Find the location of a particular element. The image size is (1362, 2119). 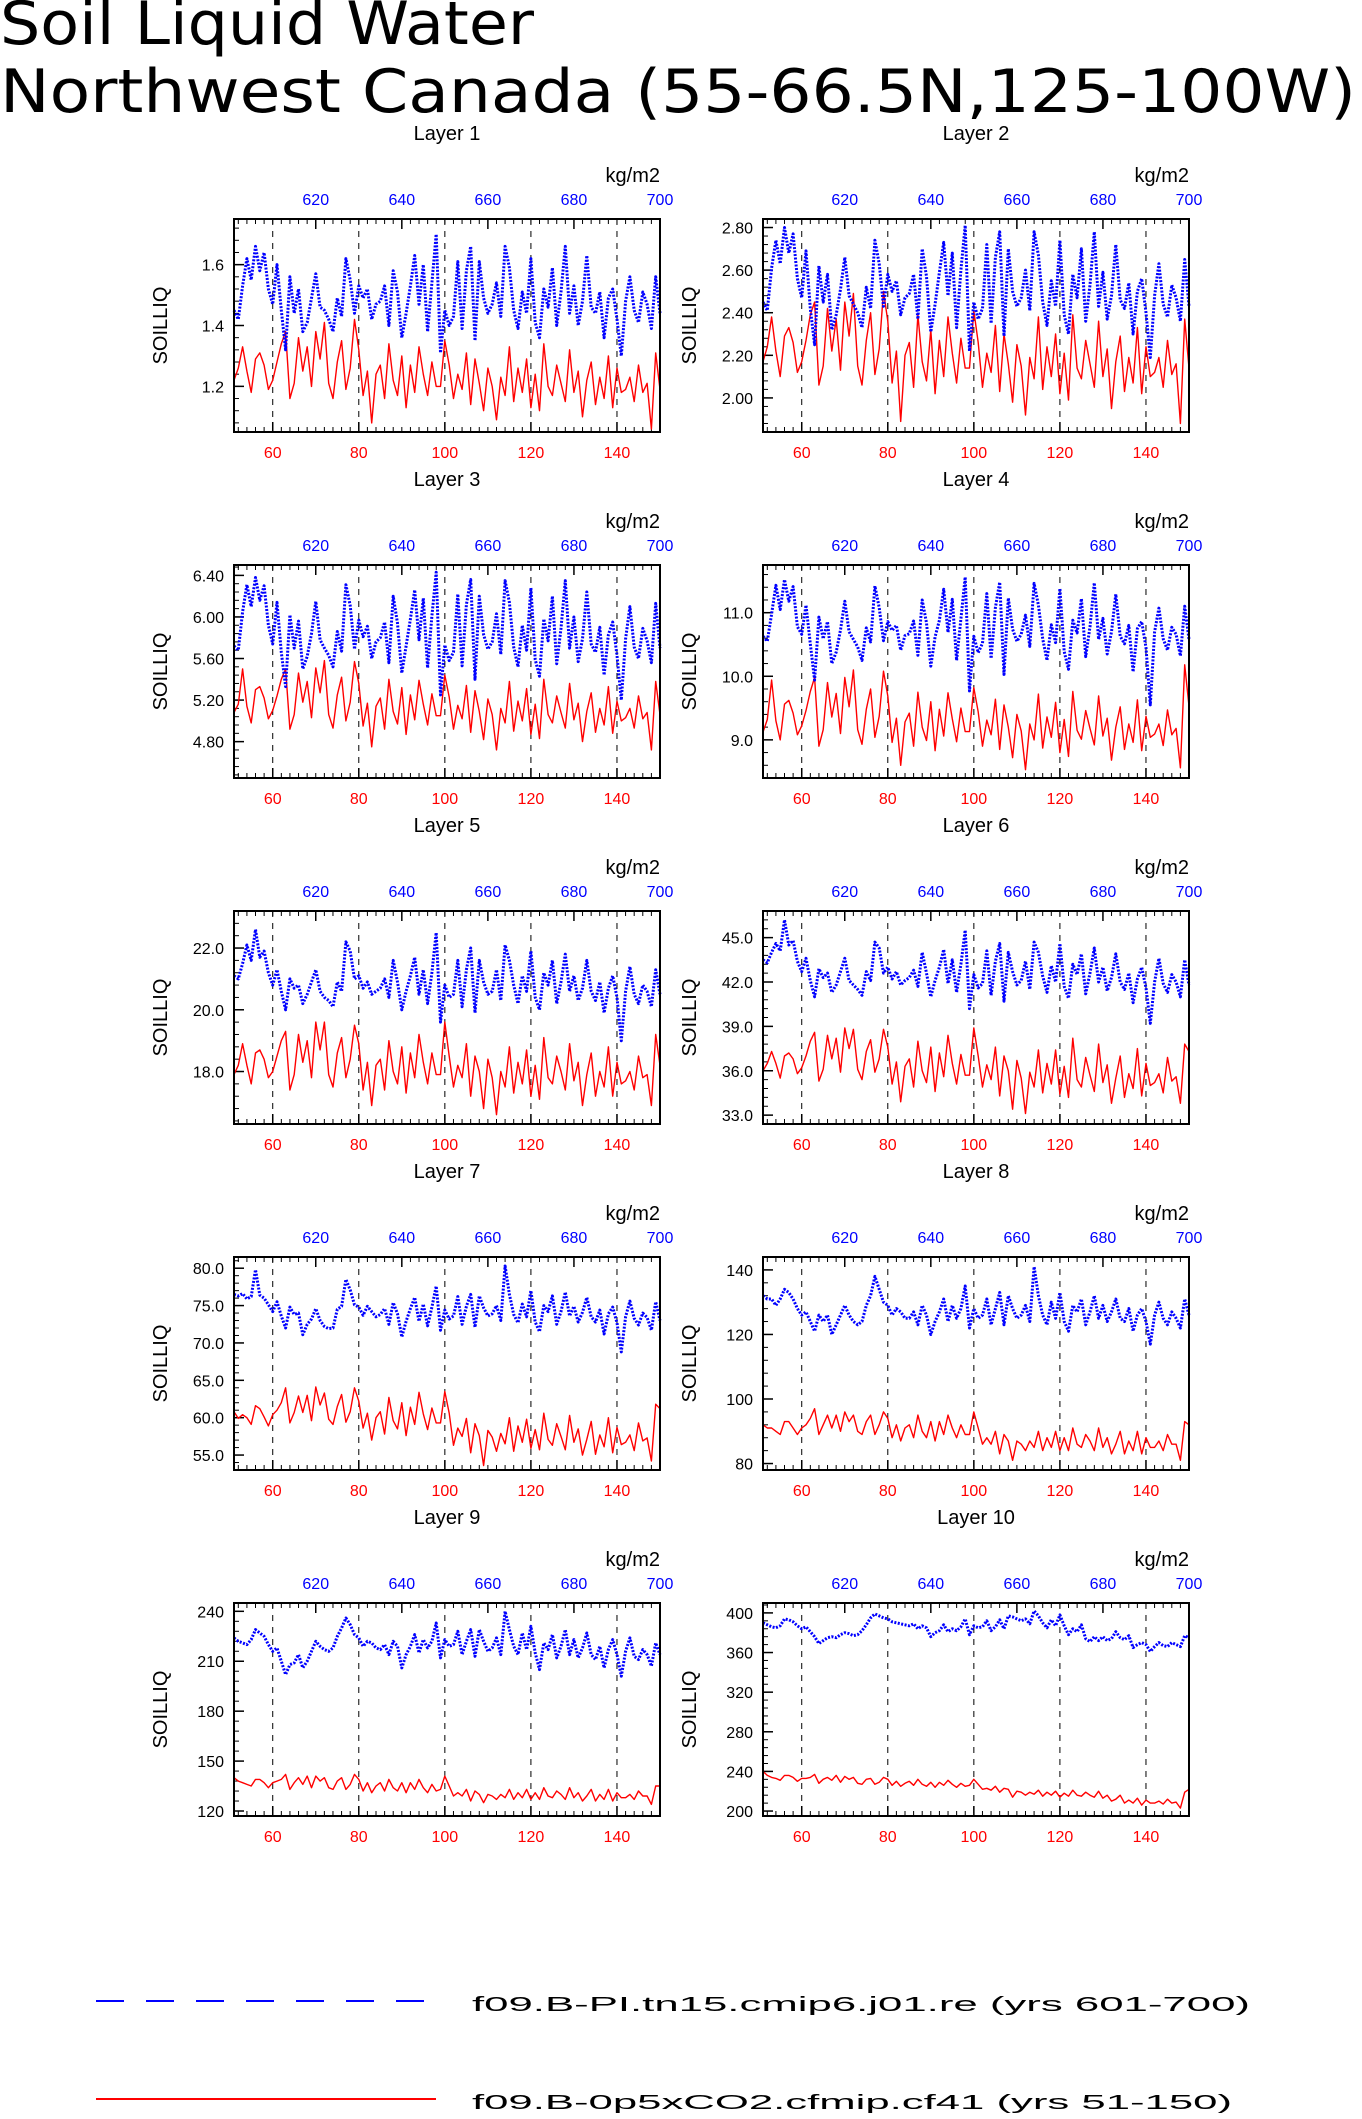

panel-title: Layer 5 is located at coordinates (447, 826).